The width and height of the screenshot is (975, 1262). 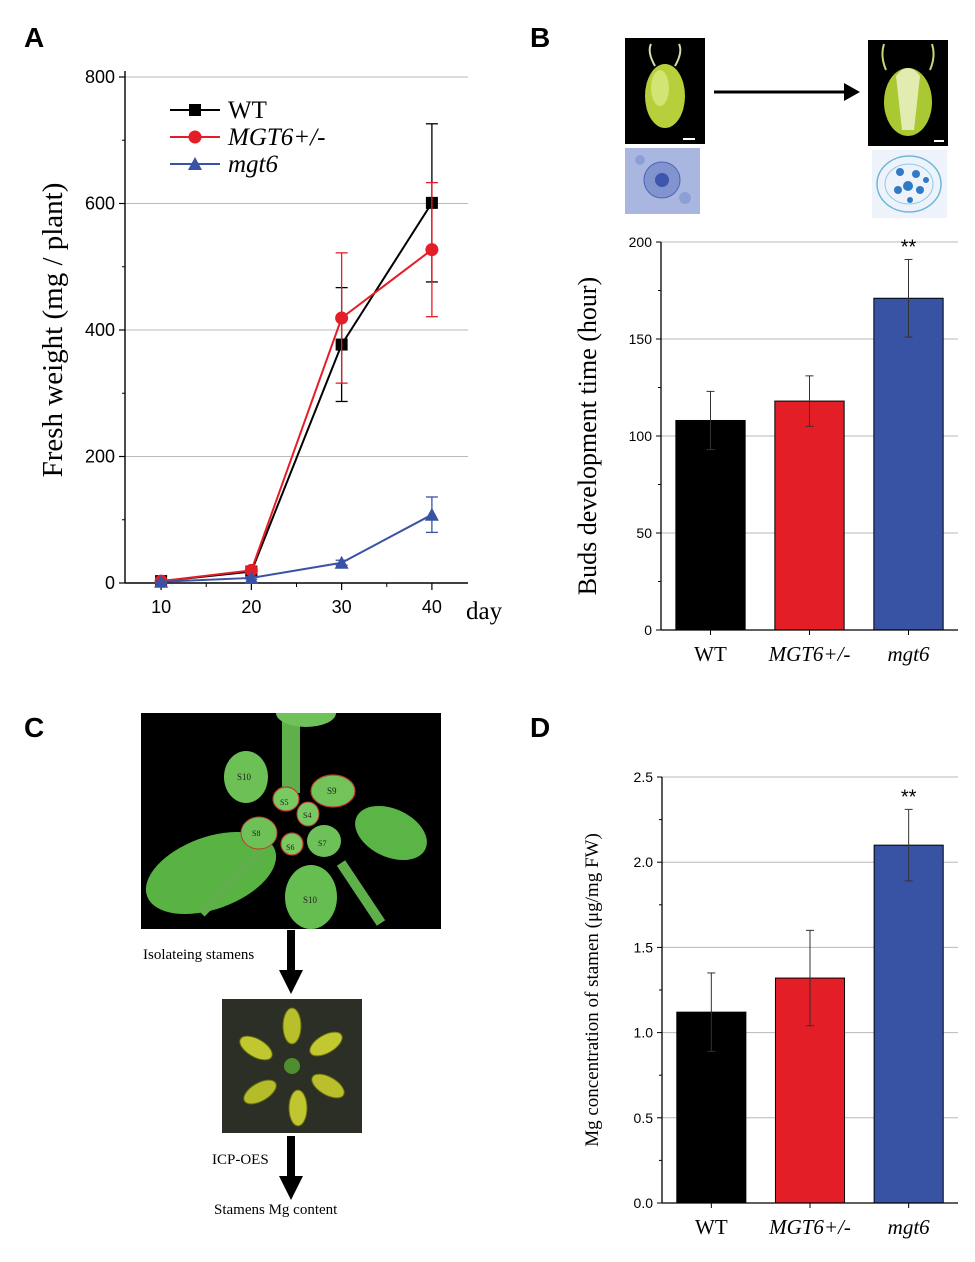 What do you see at coordinates (644, 533) in the screenshot?
I see `y-tick-label: 50` at bounding box center [644, 533].